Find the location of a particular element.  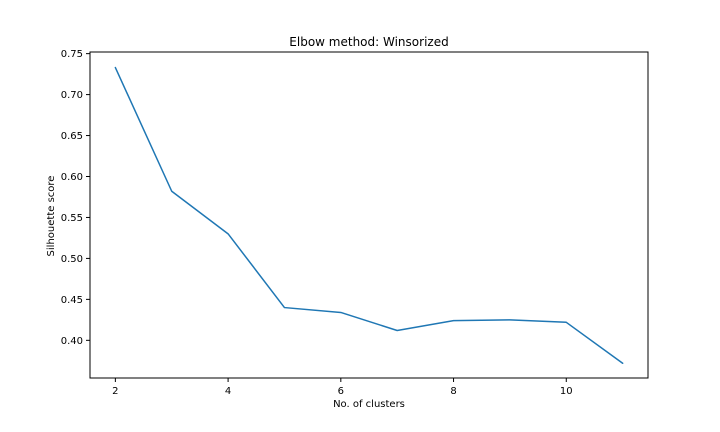

x-tick-label: 10 is located at coordinates (566, 391).